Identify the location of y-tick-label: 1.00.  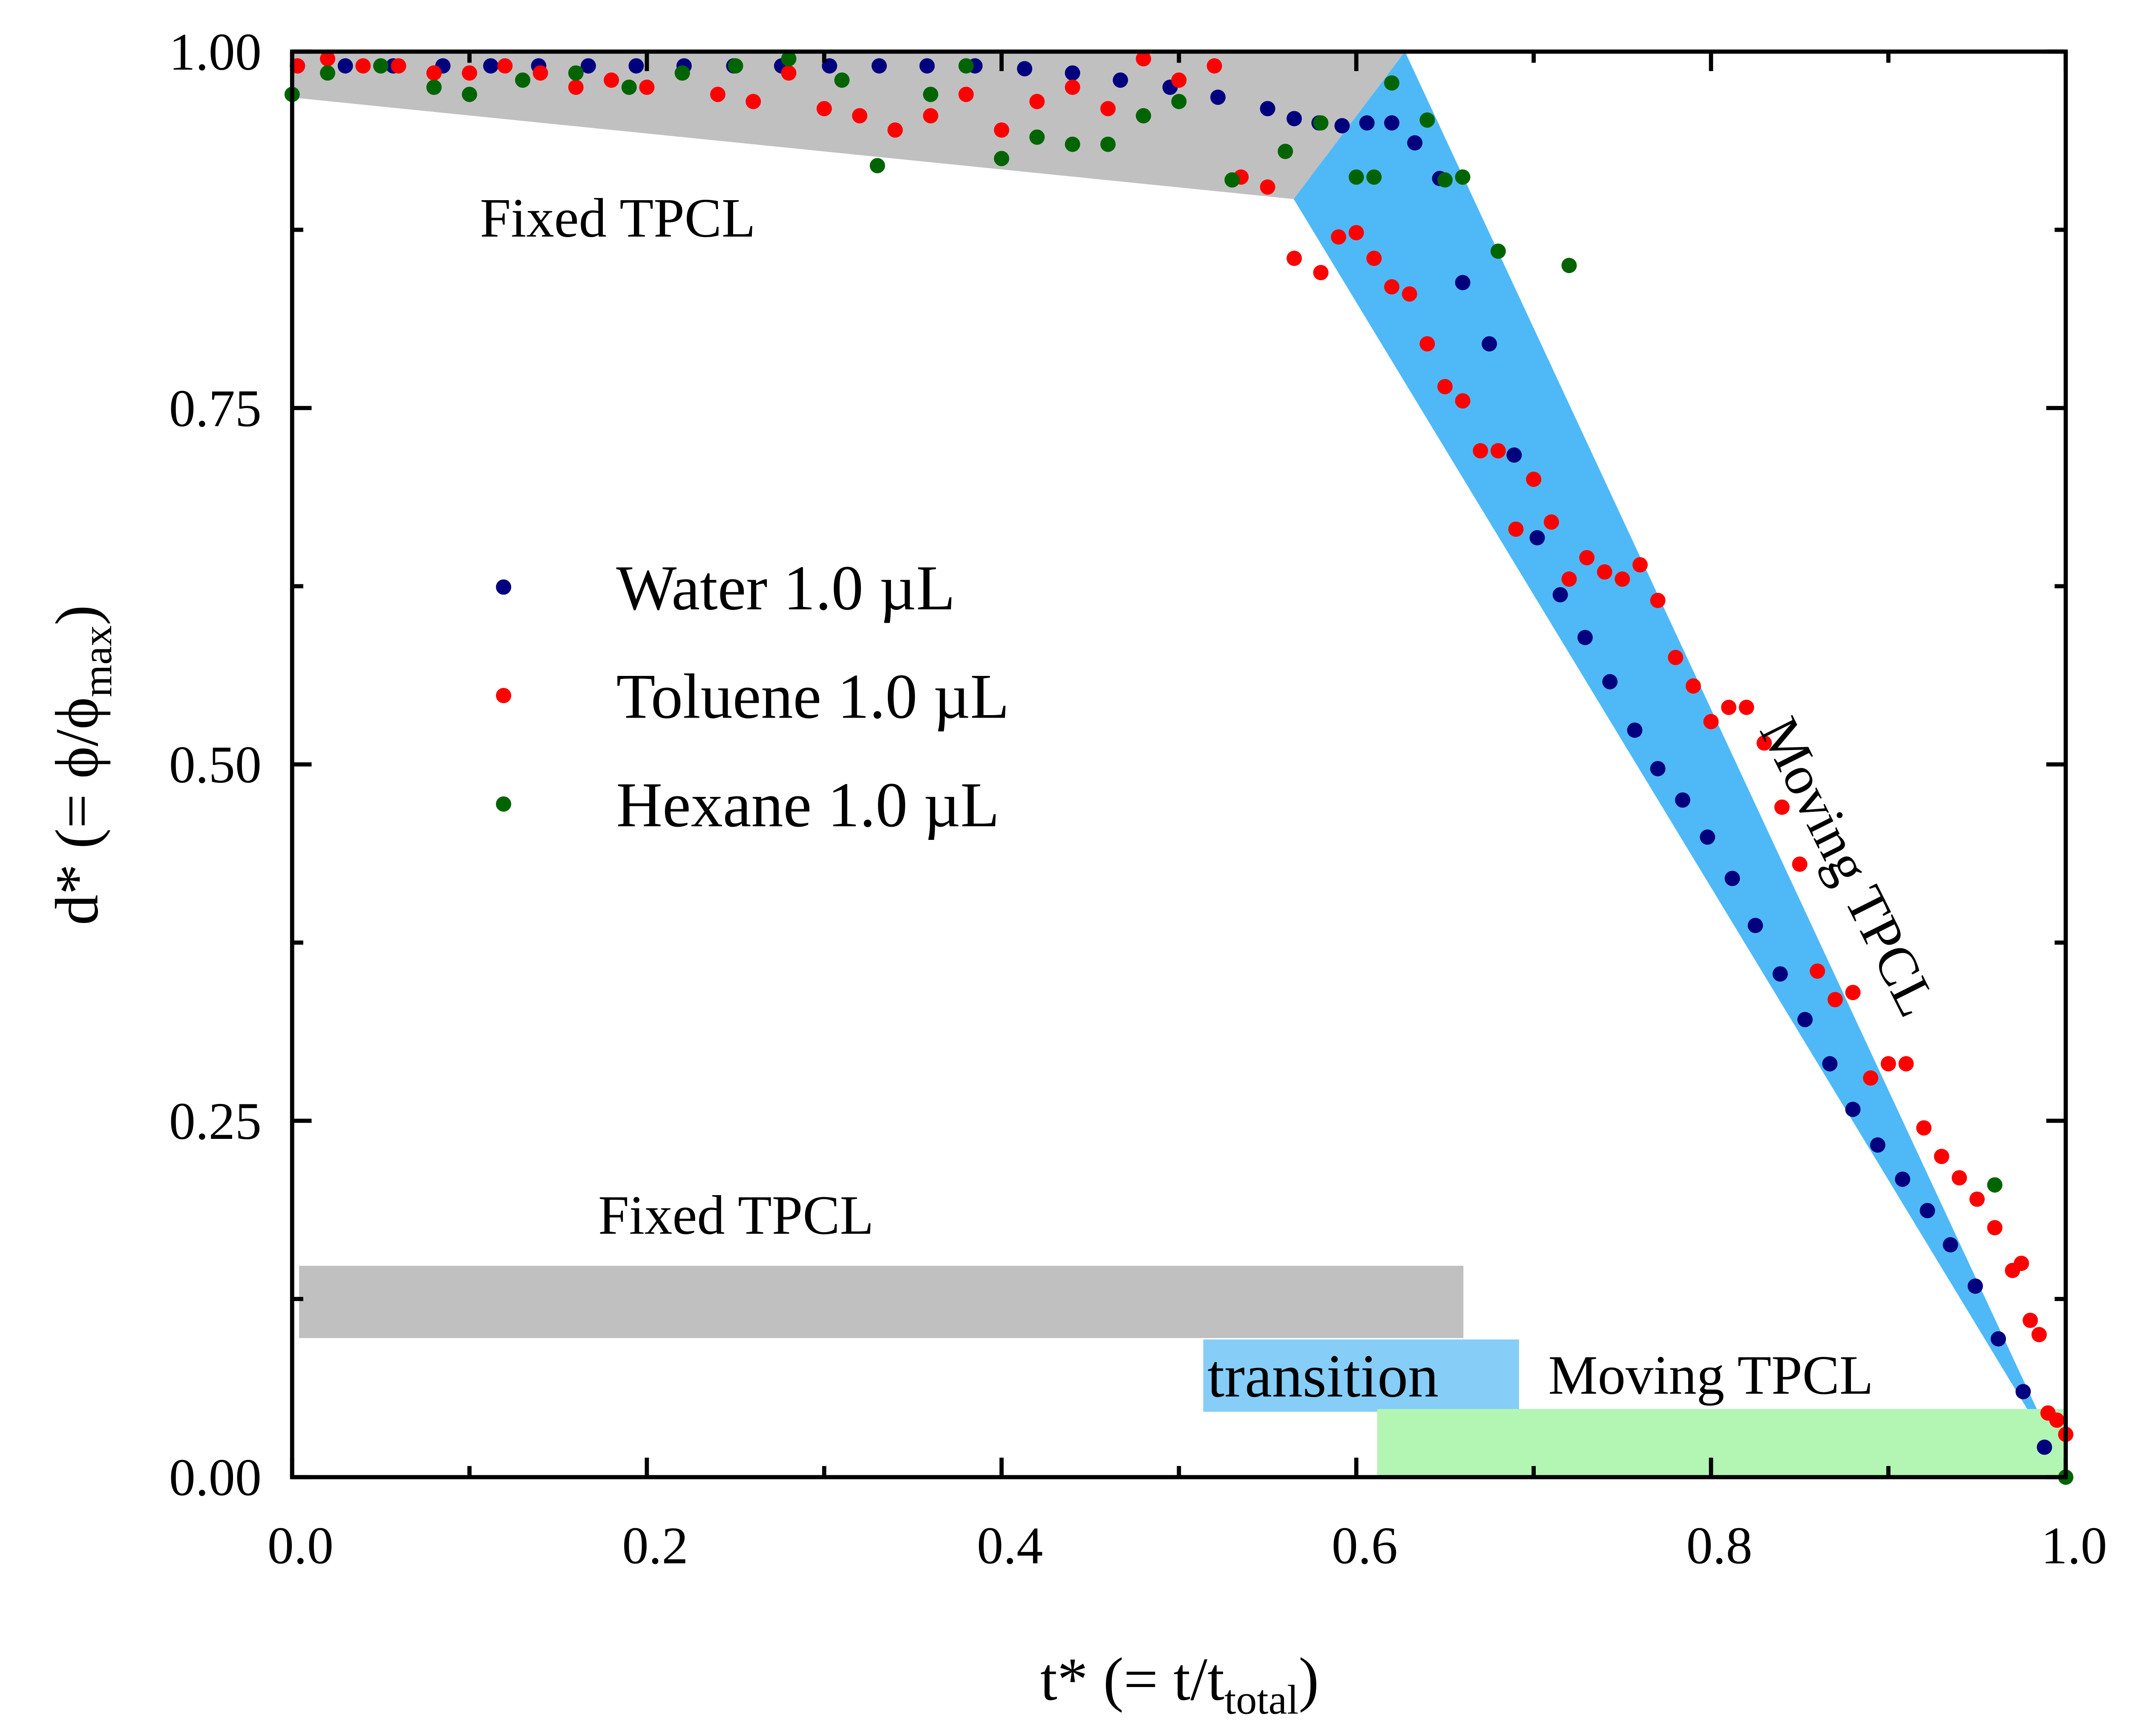
(215, 52).